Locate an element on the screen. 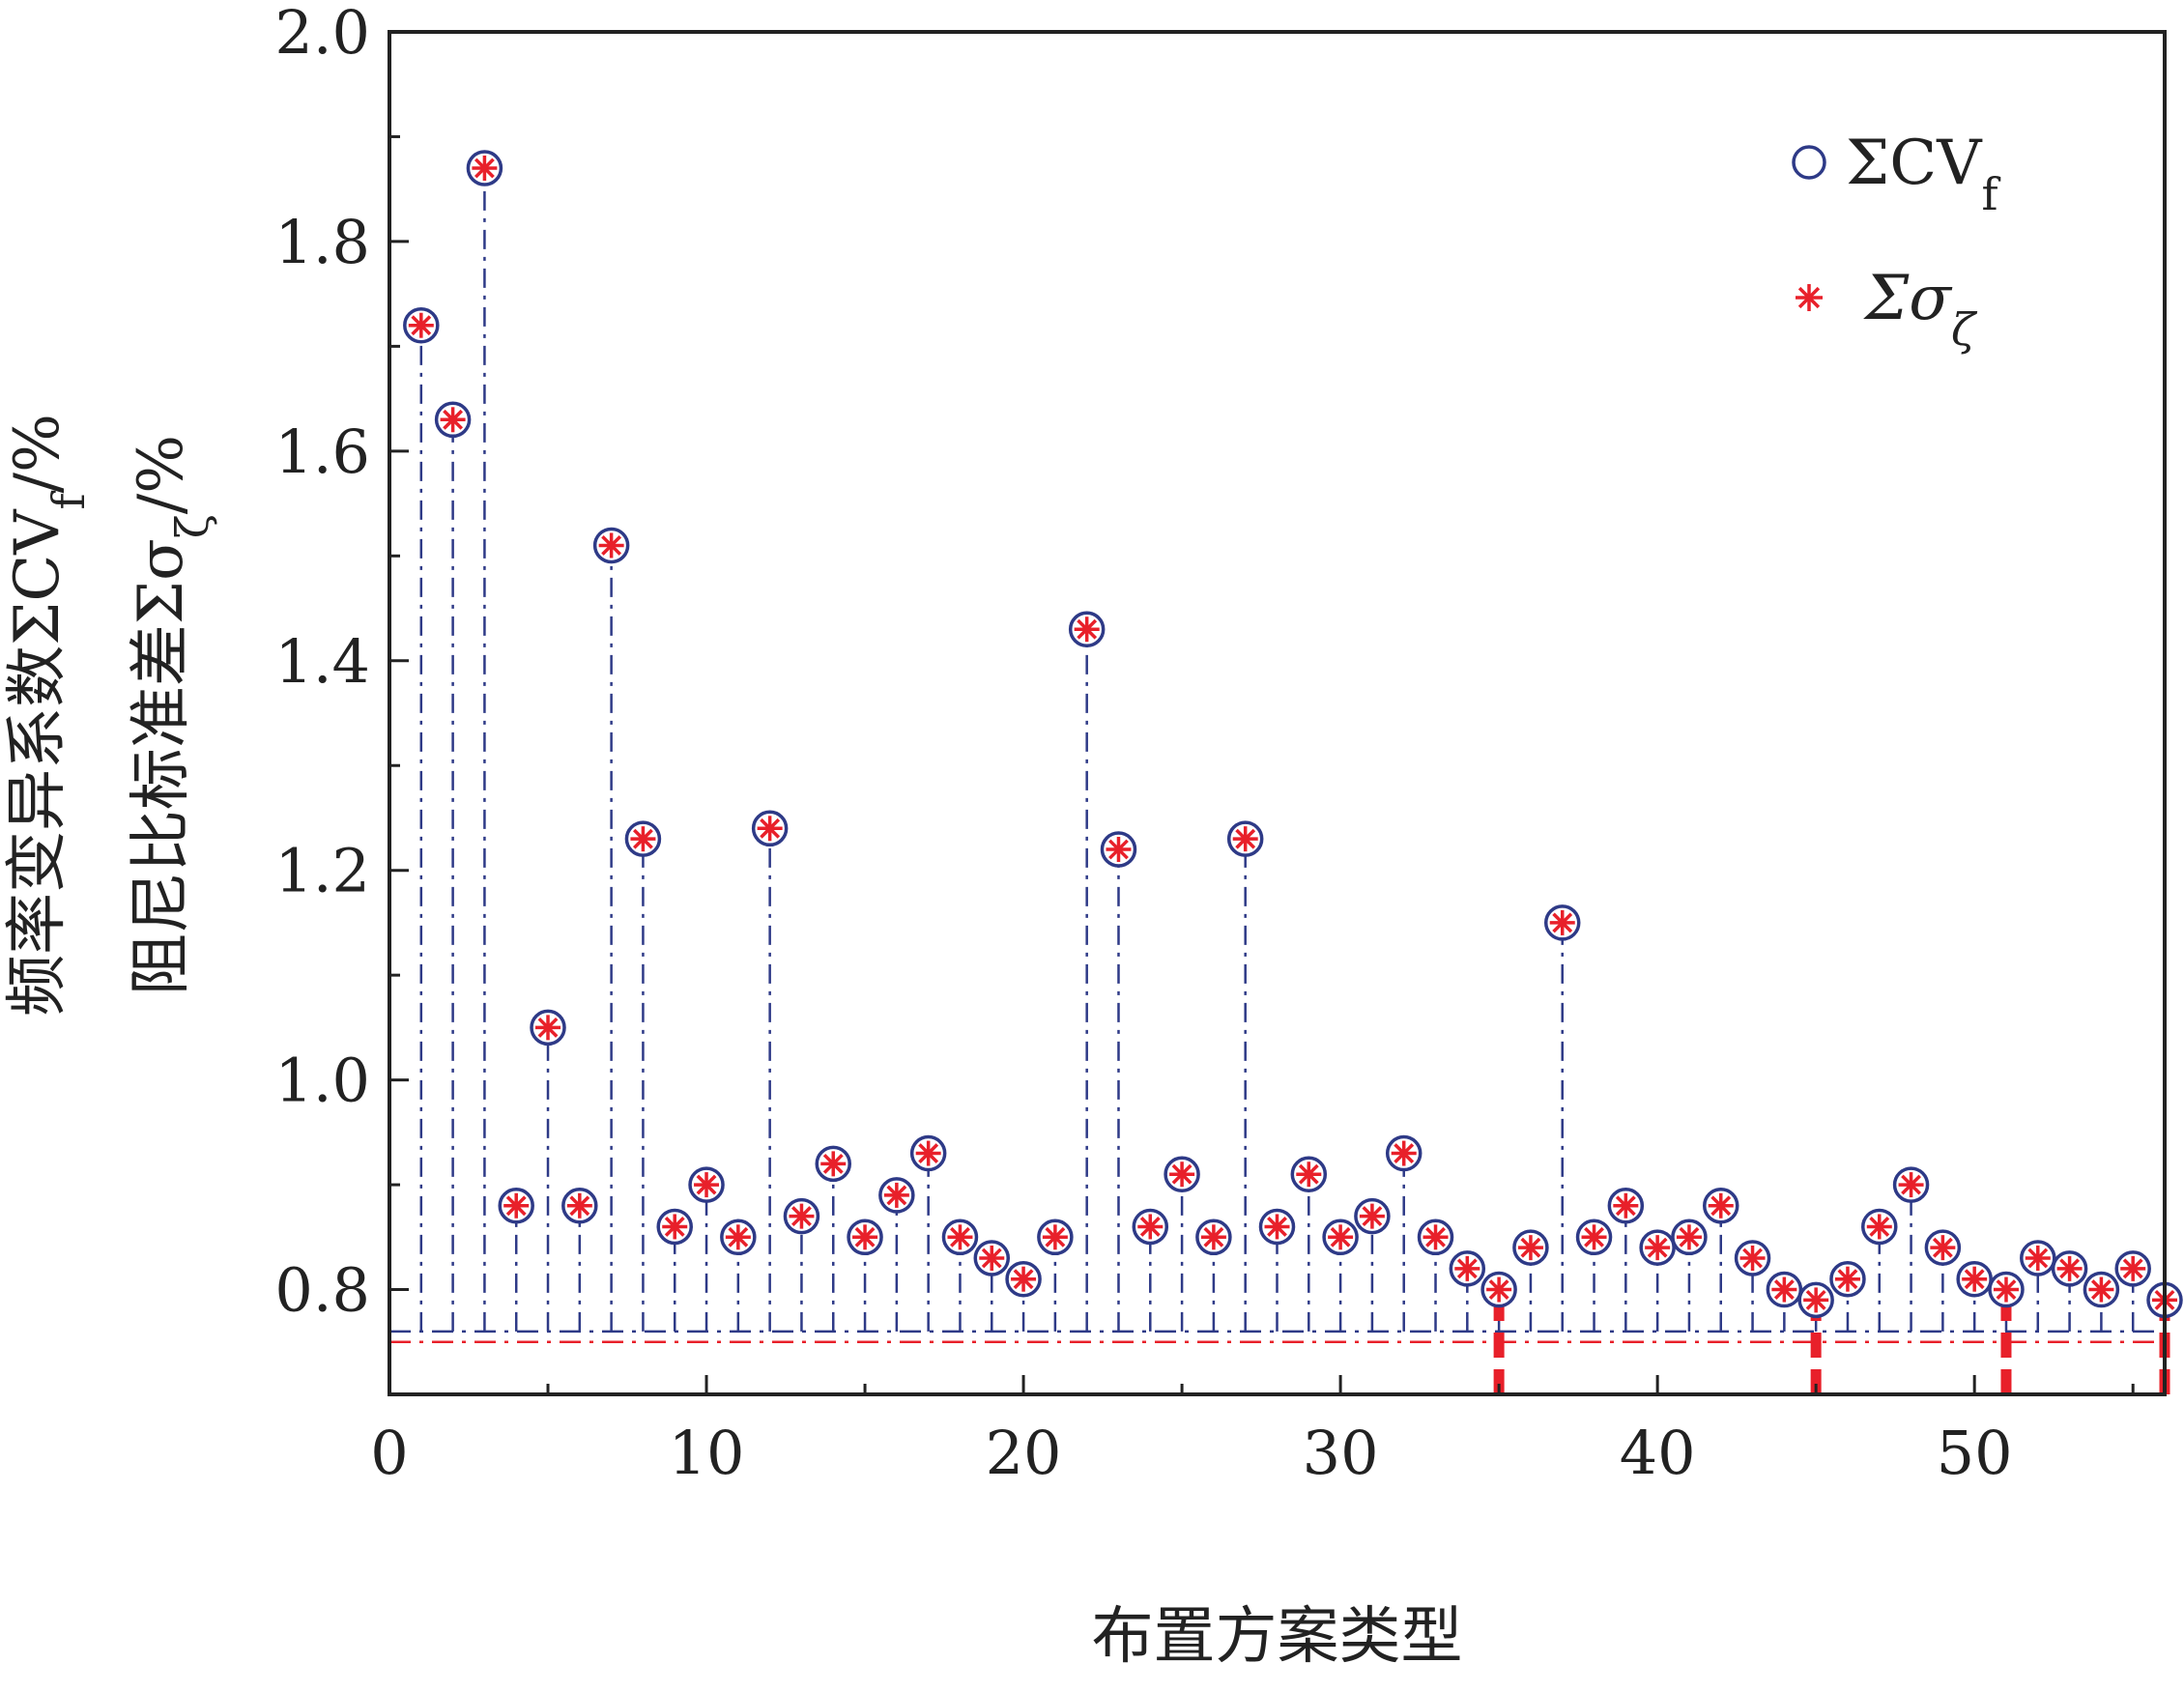  y-tick-label: 0.8 is located at coordinates (322, 1291).